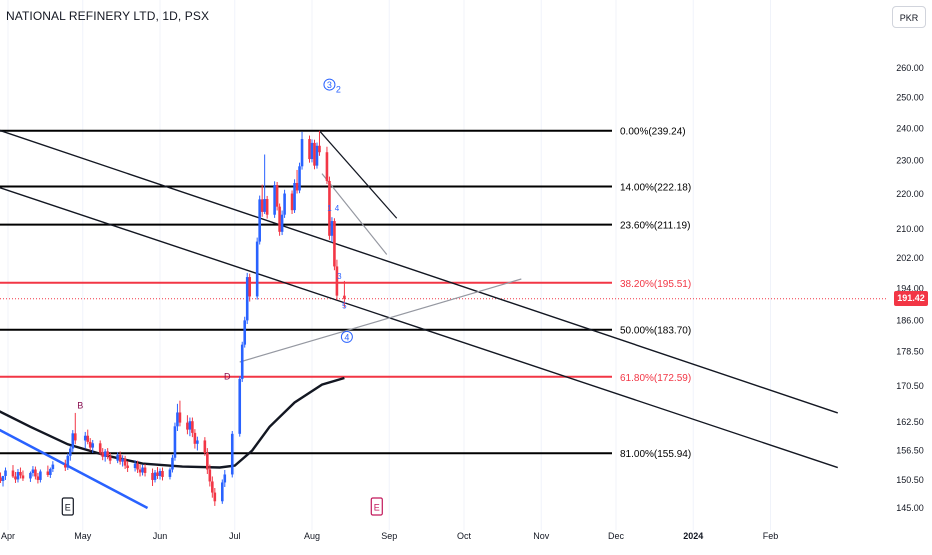  What do you see at coordinates (74, 469) in the screenshot?
I see `trendline-blue` at bounding box center [74, 469].